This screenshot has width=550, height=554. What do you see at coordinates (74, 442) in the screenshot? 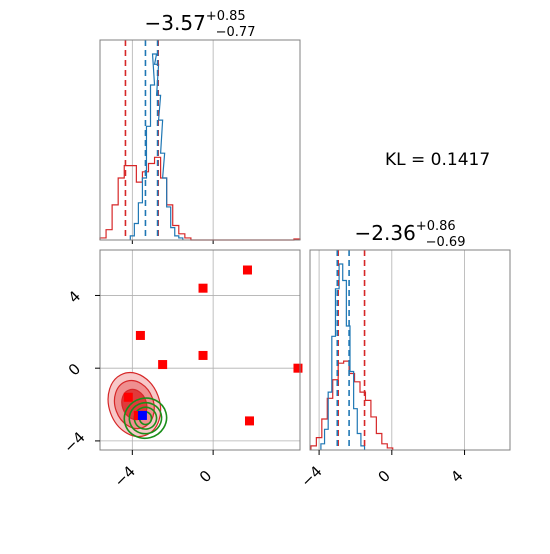
I see `y-tick-label: −4` at bounding box center [74, 442].